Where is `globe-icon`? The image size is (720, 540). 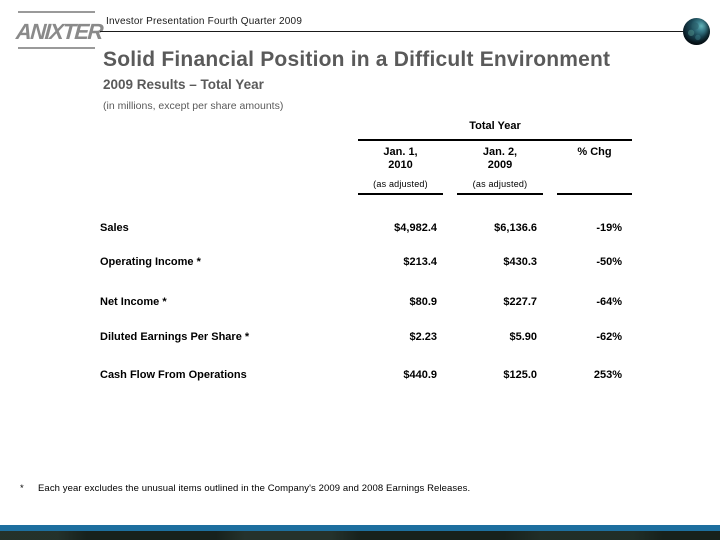
globe-icon is located at coordinates (696, 31).